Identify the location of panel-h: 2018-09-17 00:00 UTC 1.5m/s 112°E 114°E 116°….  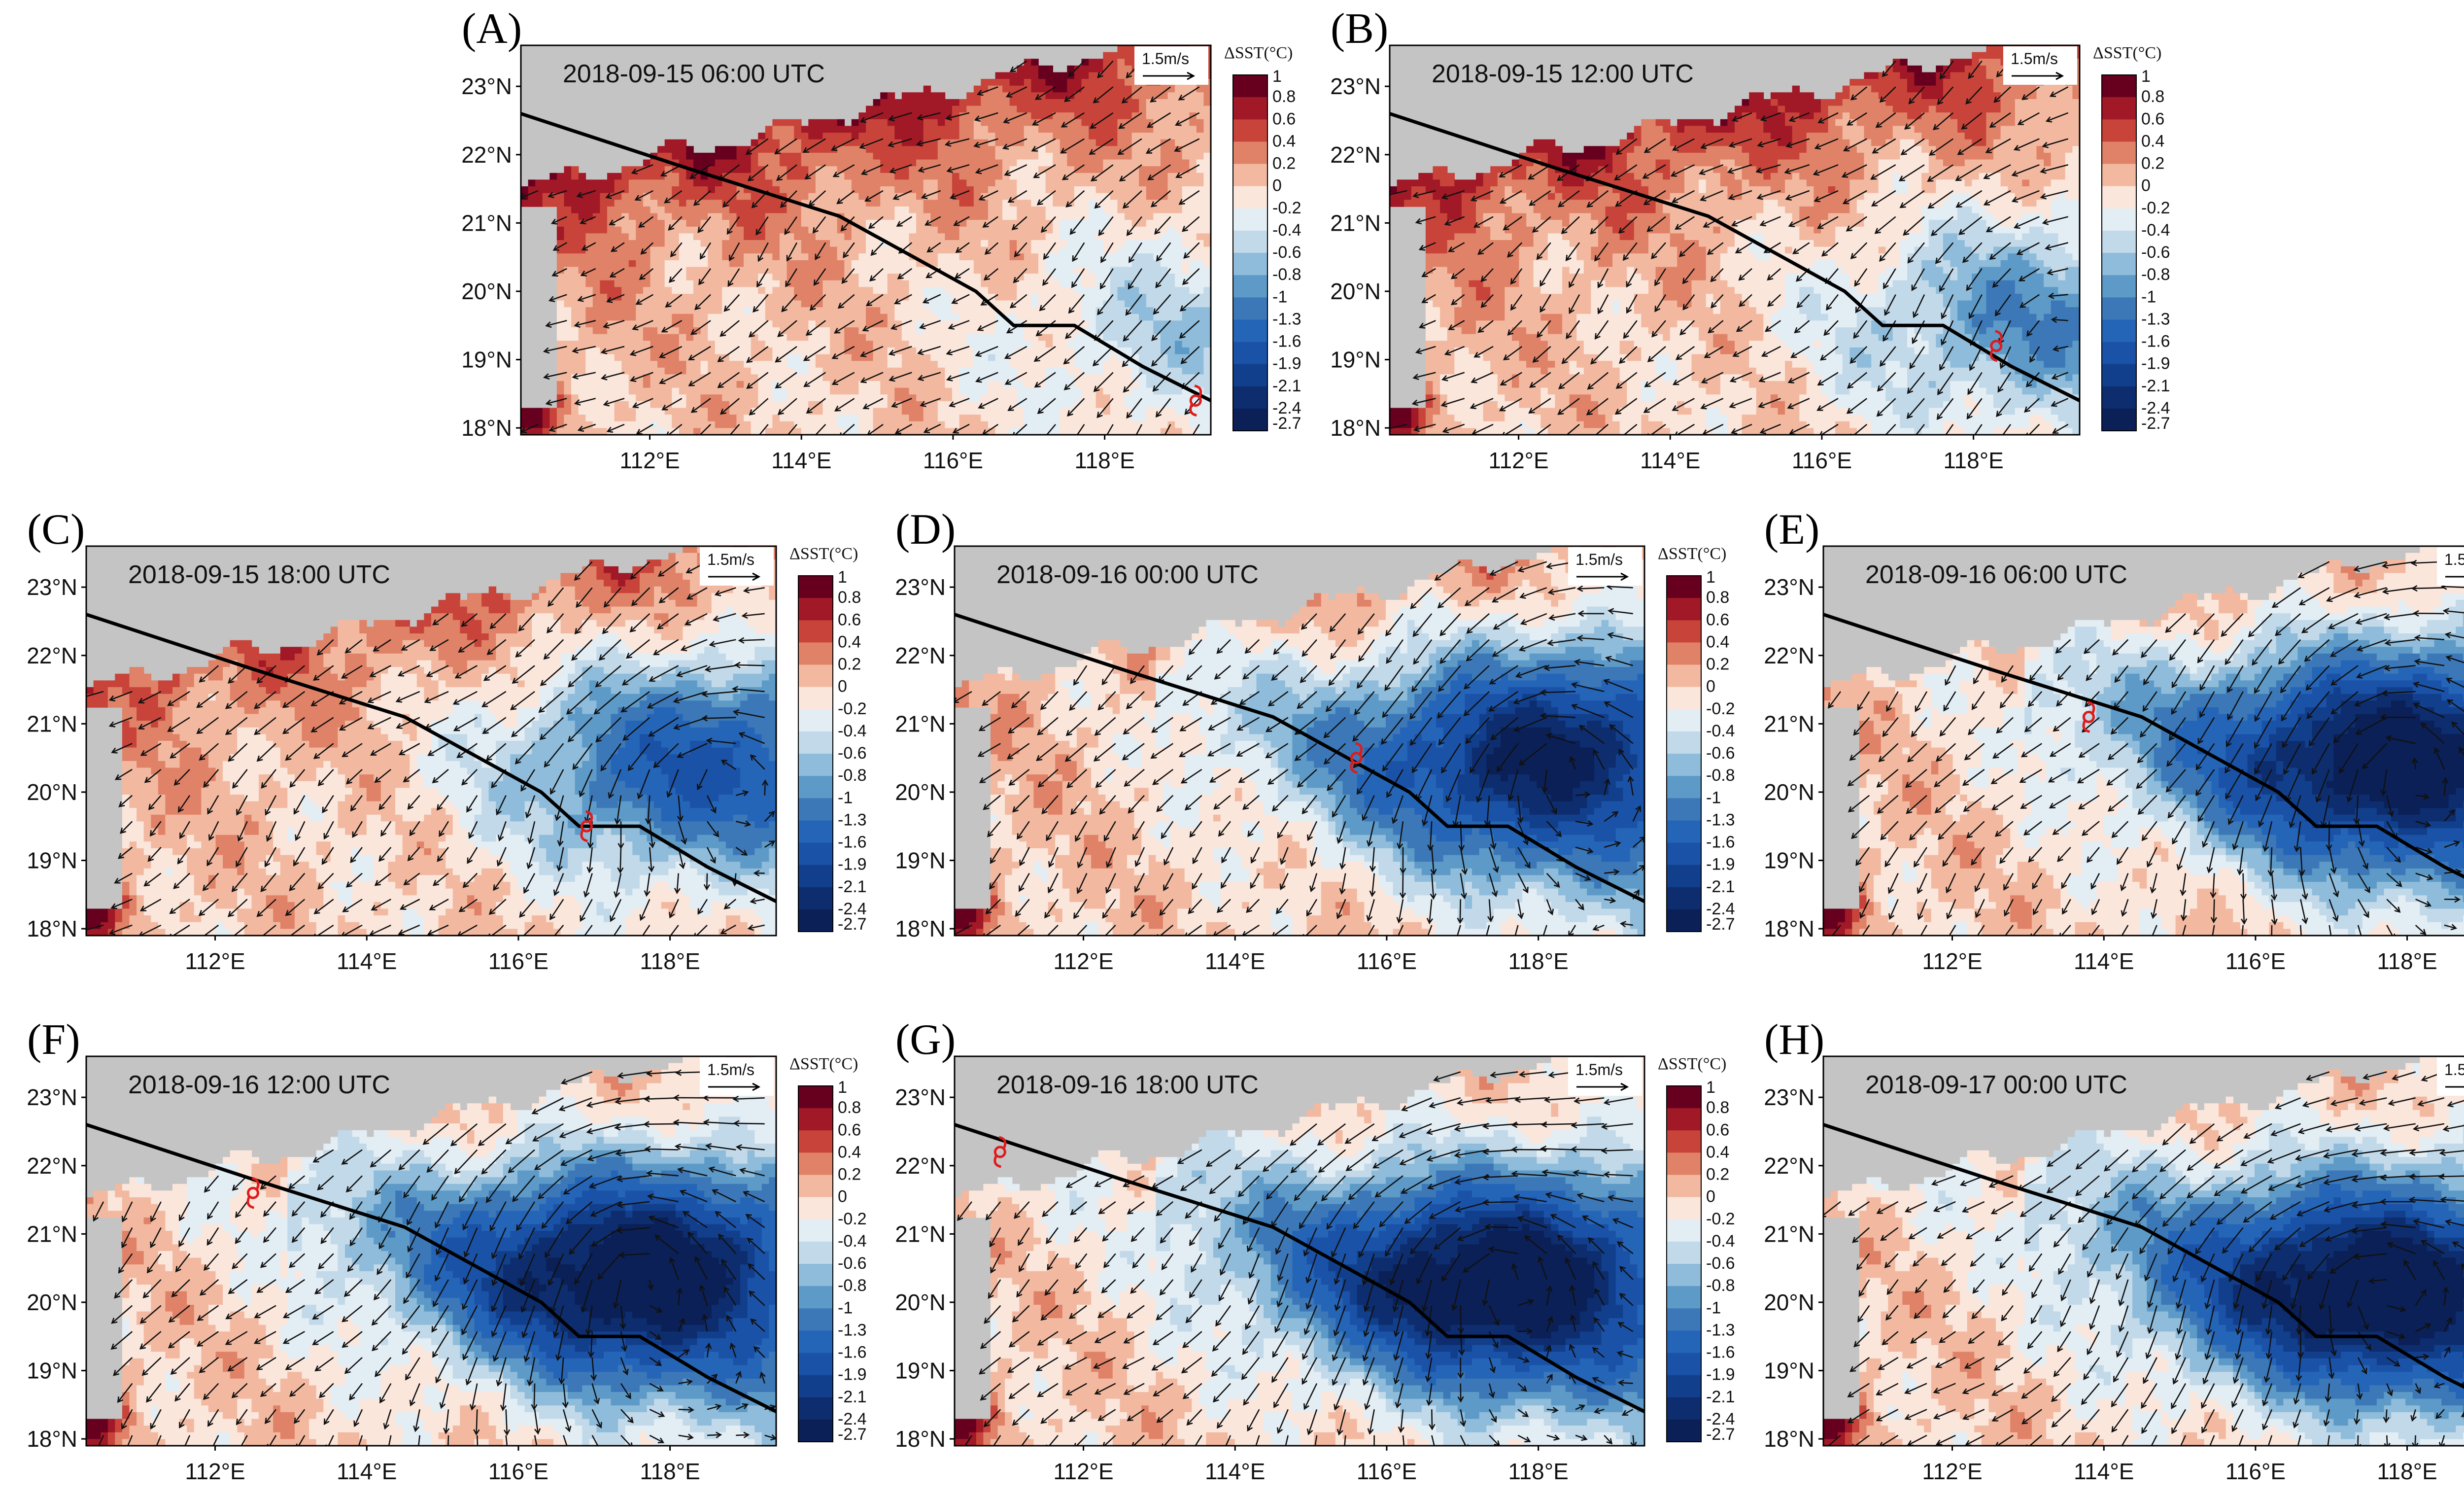
(2114, 1250).